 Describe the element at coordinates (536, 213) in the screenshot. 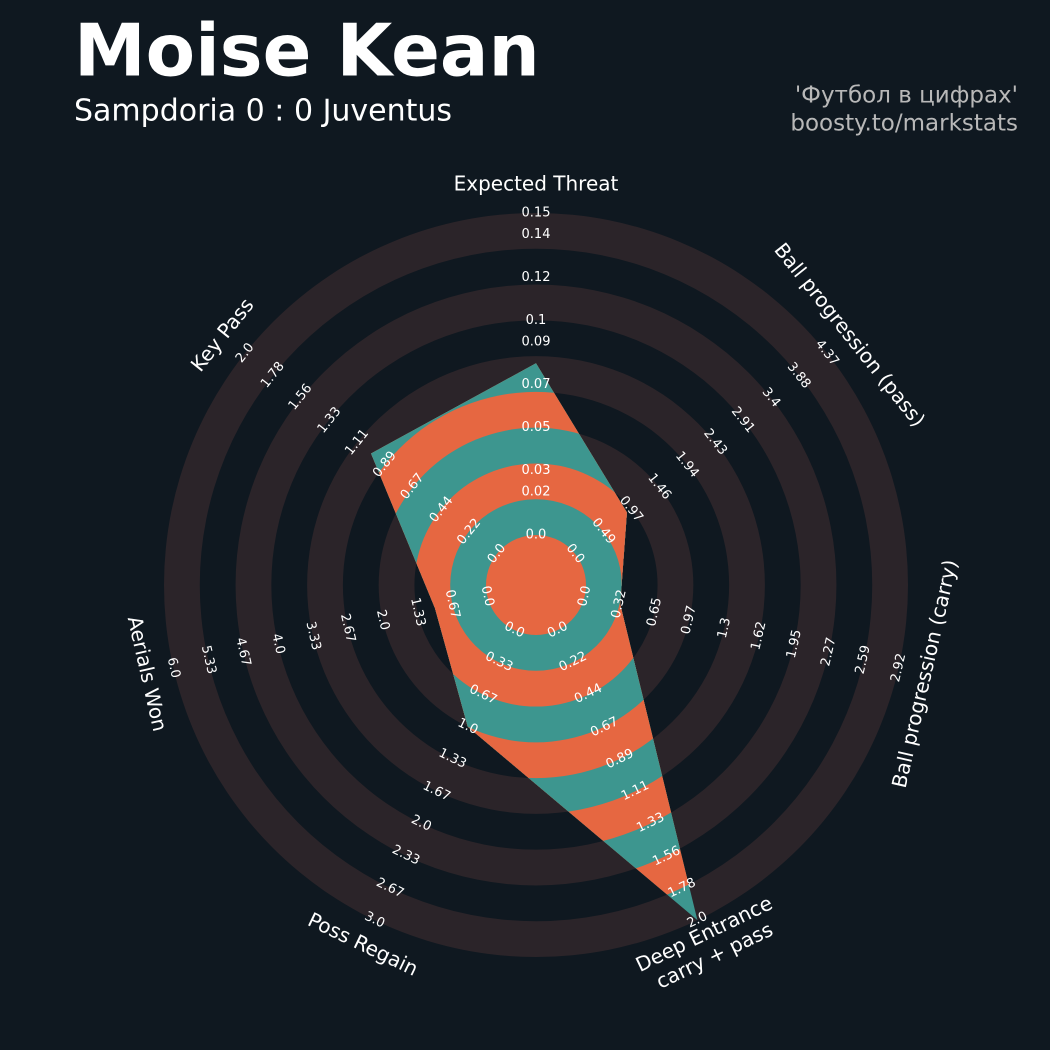

I see `tick-label: 0.15` at that location.